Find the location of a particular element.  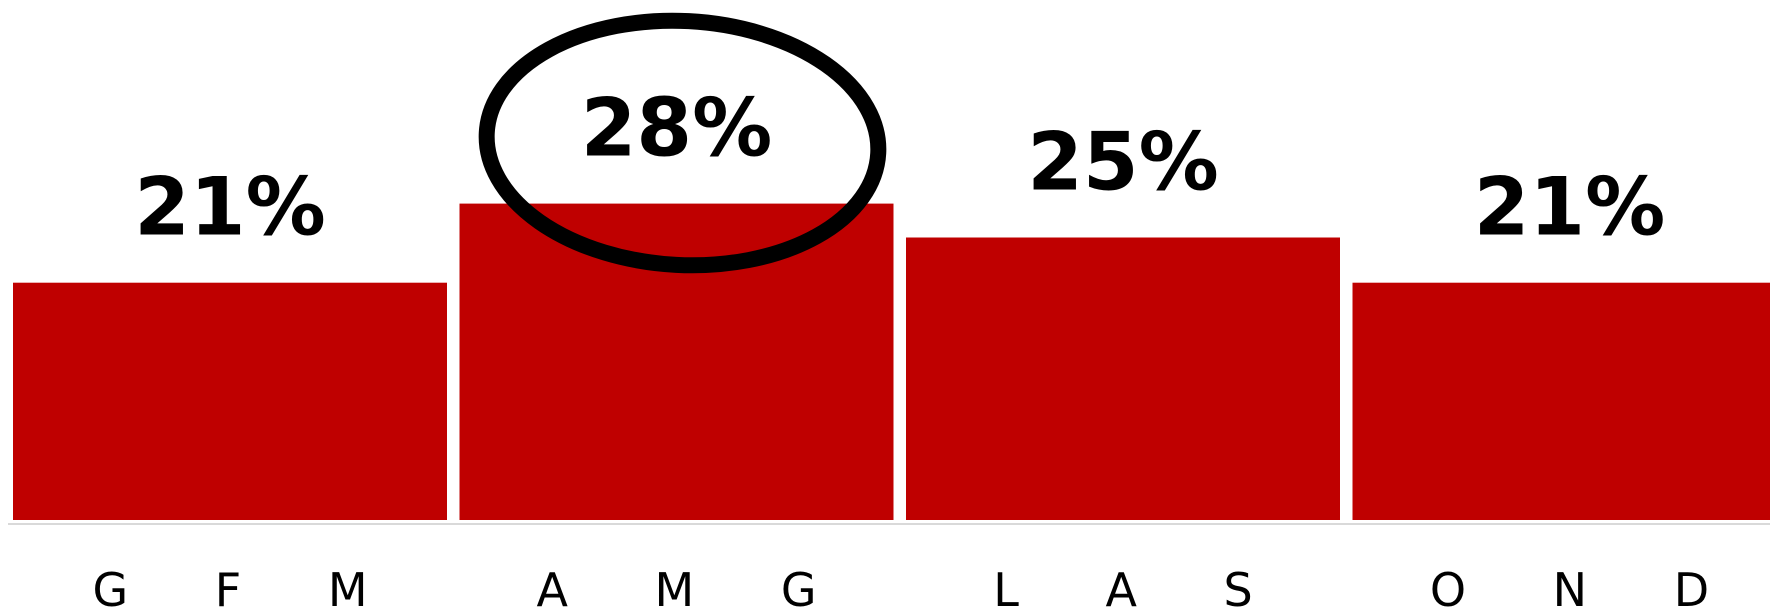

bar-a-m-g is located at coordinates (676, 361).